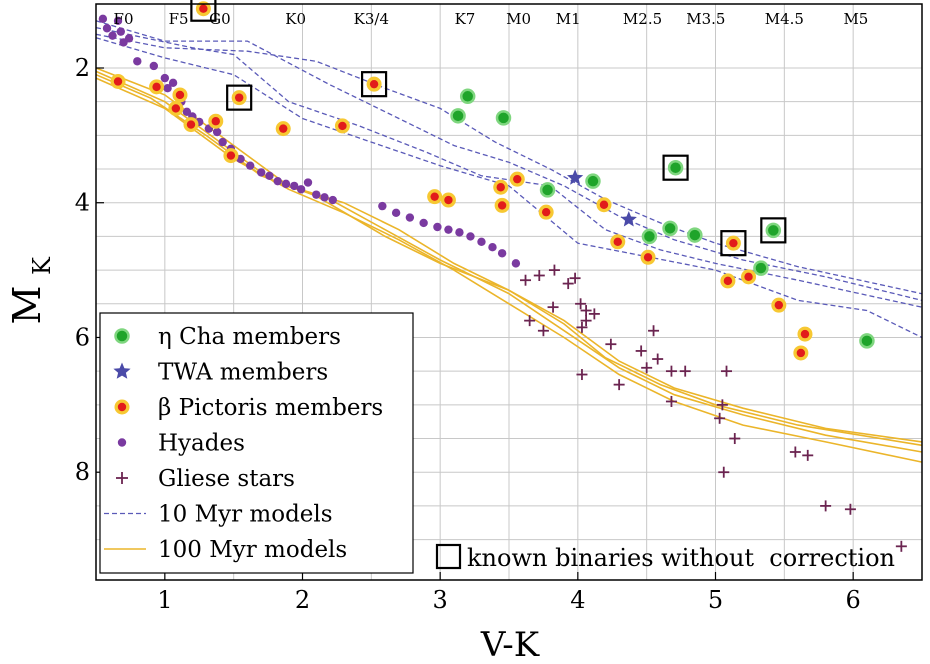 The width and height of the screenshot is (930, 664). What do you see at coordinates (577, 600) in the screenshot?
I see `x-tick-label: 4` at bounding box center [577, 600].